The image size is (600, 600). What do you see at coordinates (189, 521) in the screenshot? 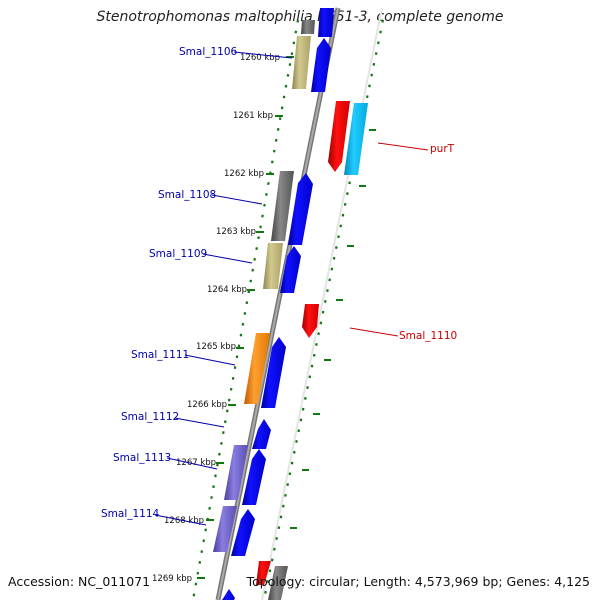
I see `tick-1268: 1268 kbp` at bounding box center [189, 521].